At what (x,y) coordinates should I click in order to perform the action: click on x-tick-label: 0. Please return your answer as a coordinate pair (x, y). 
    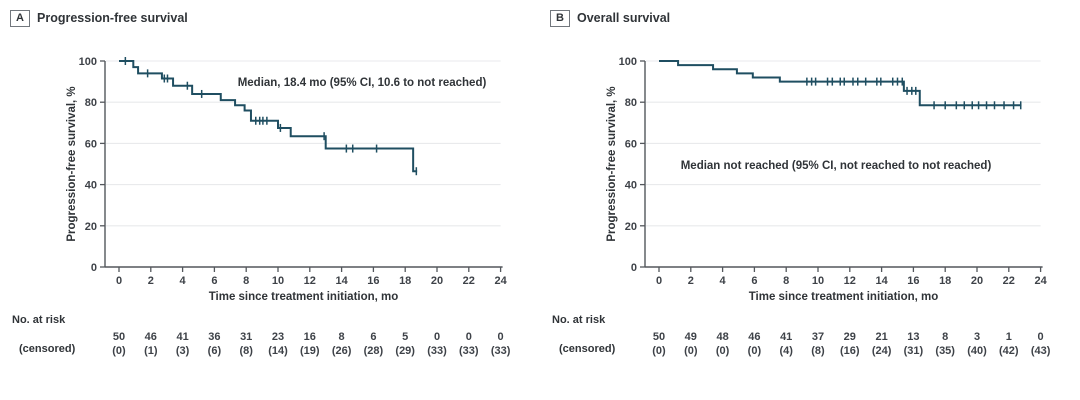
    Looking at the image, I should click on (659, 281).